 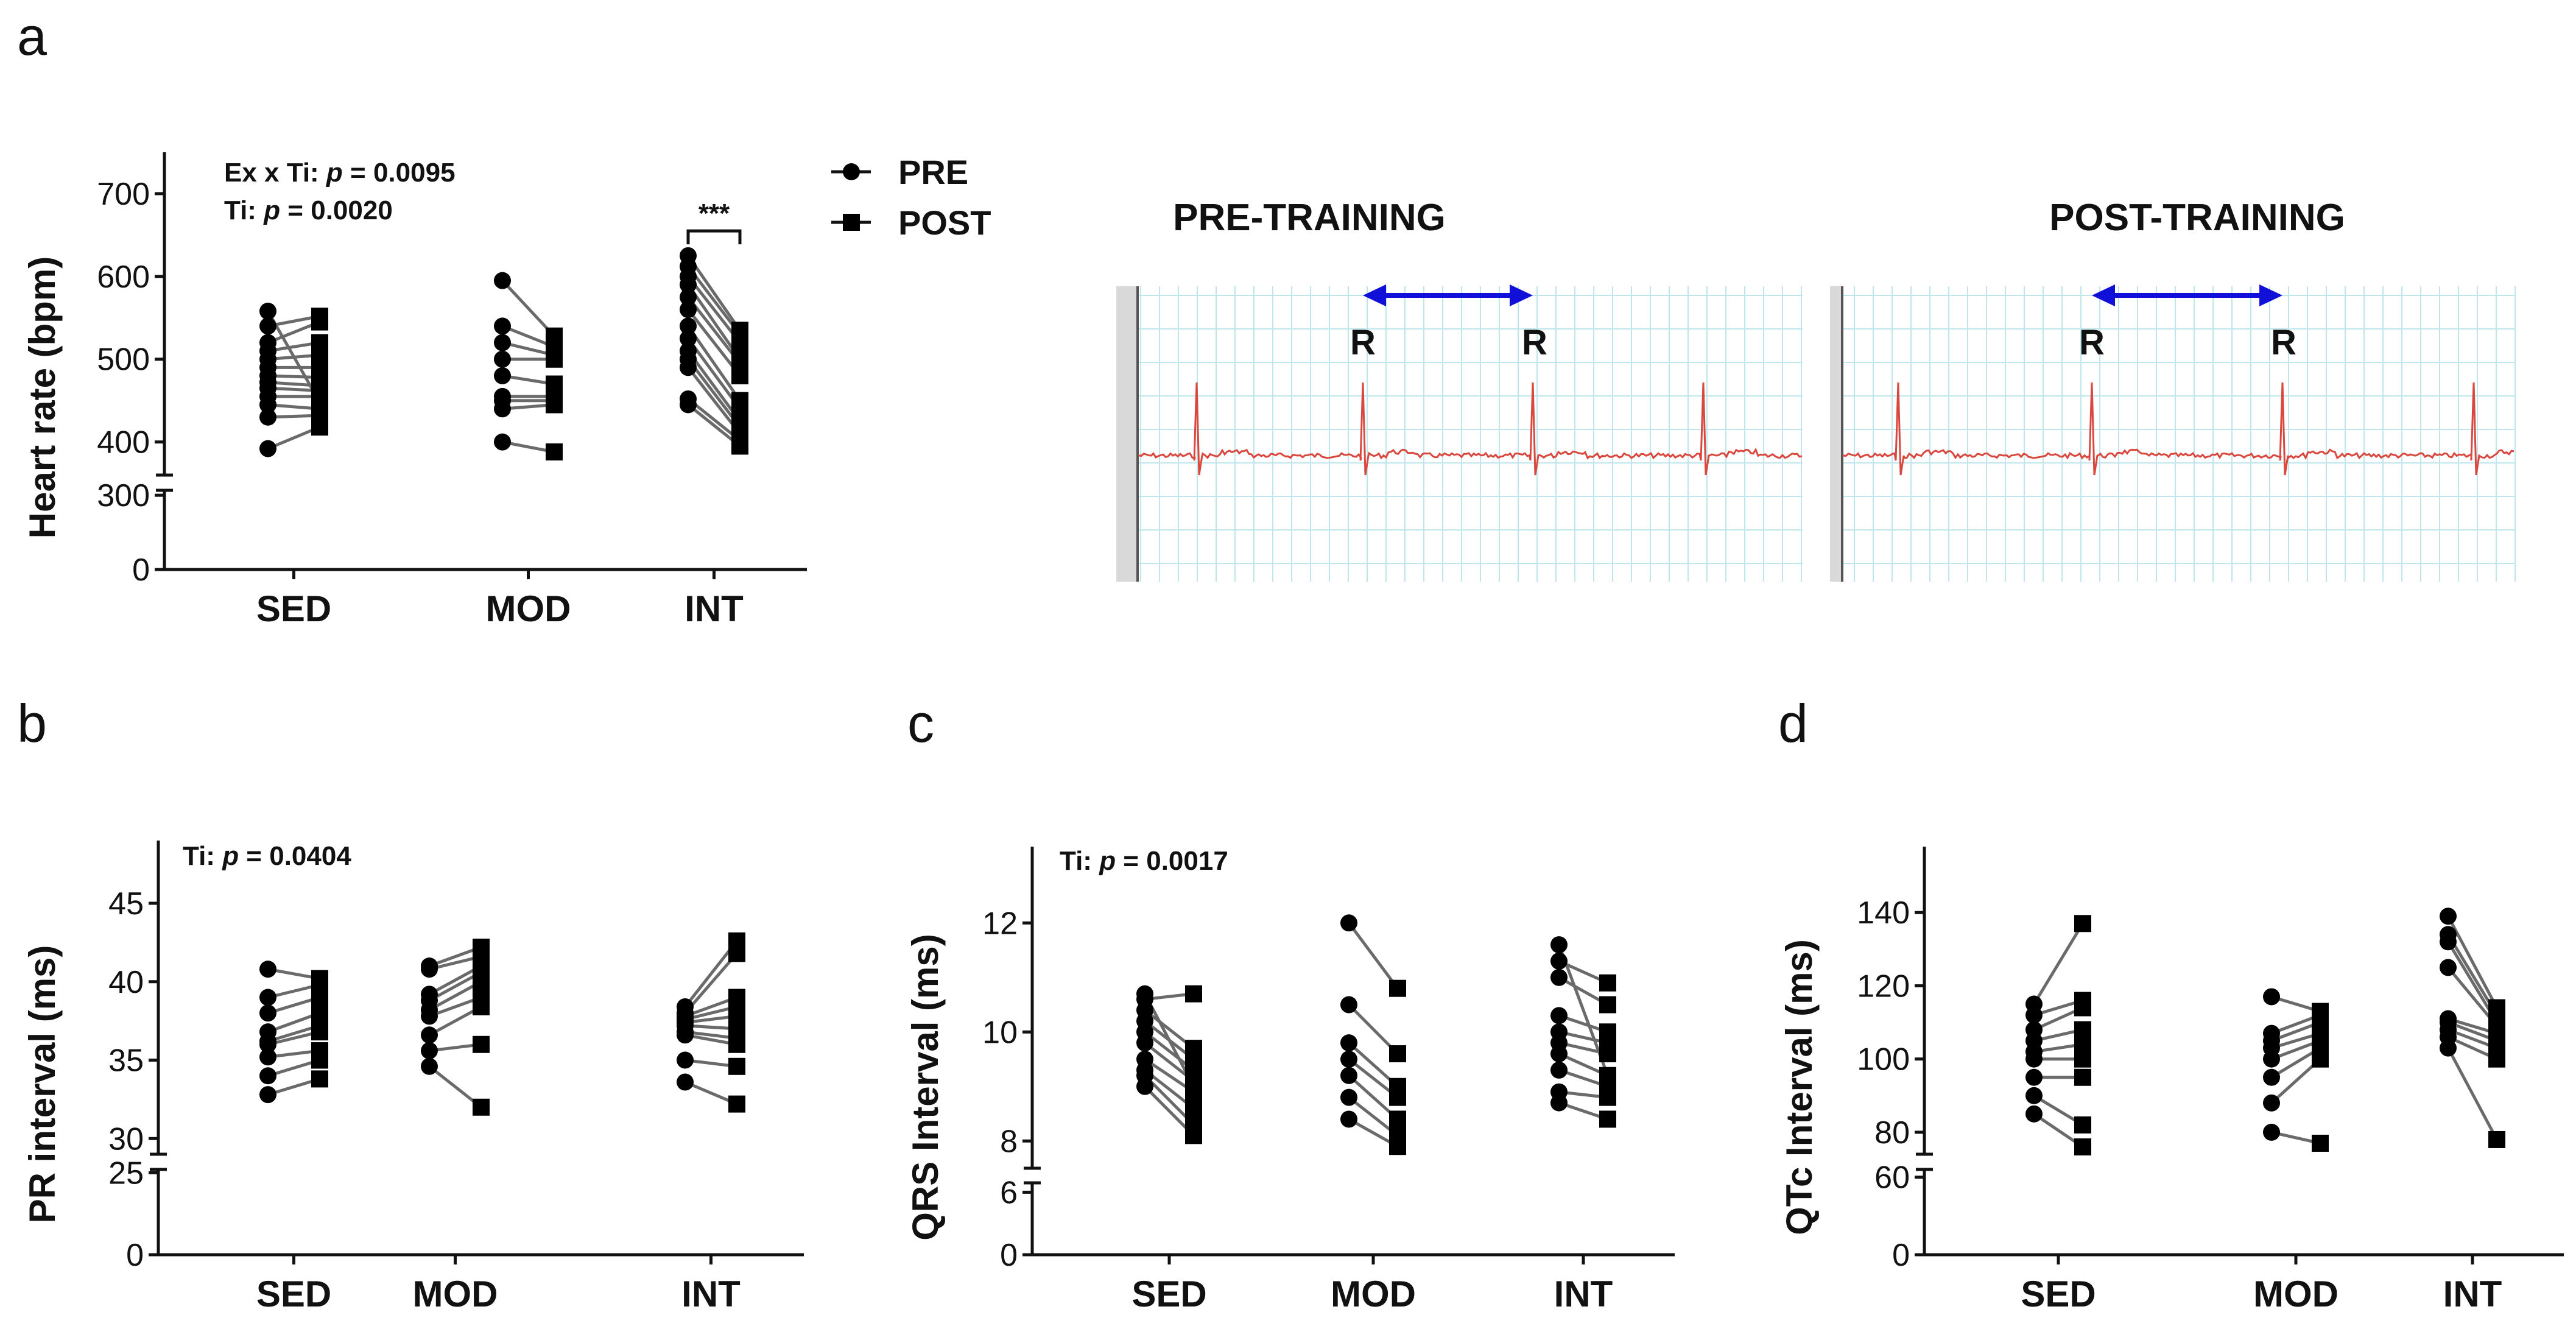 I want to click on ecg-pre-rr-arrow, so click(x=1448, y=295).